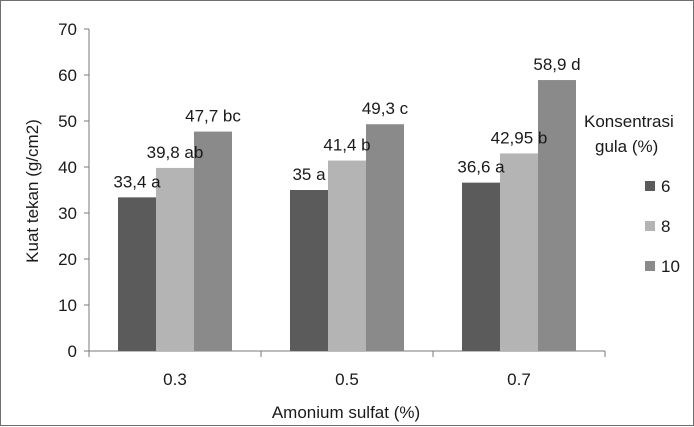  I want to click on y-tick-label: 70, so click(67, 29).